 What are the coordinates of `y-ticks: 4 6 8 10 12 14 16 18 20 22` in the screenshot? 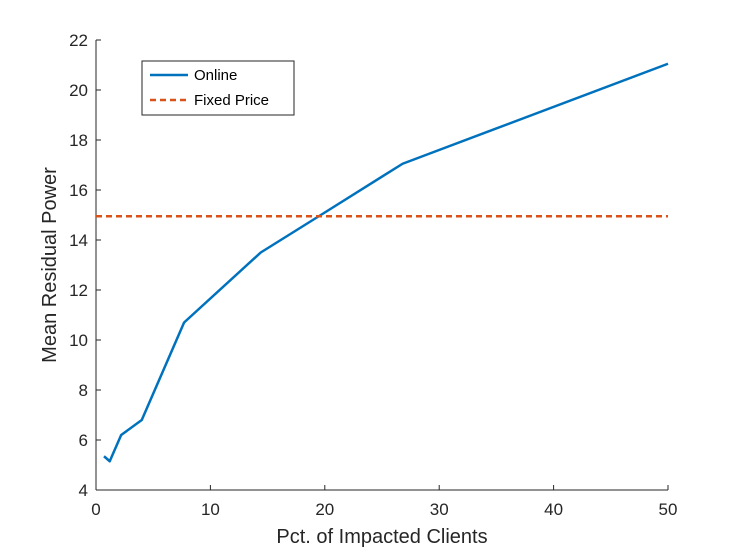 It's located at (85, 265).